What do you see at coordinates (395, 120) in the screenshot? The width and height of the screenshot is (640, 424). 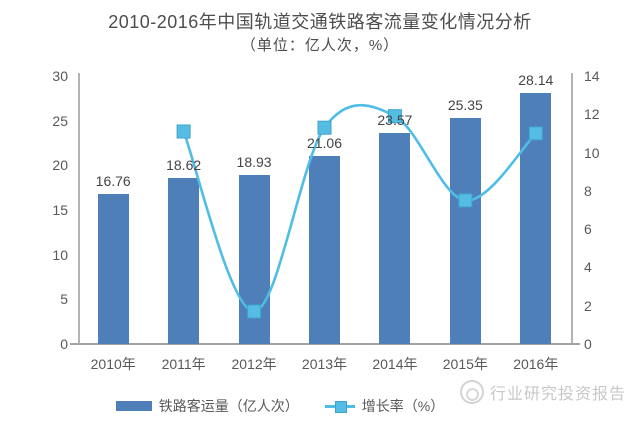 I see `bar-value-label: 23.57` at bounding box center [395, 120].